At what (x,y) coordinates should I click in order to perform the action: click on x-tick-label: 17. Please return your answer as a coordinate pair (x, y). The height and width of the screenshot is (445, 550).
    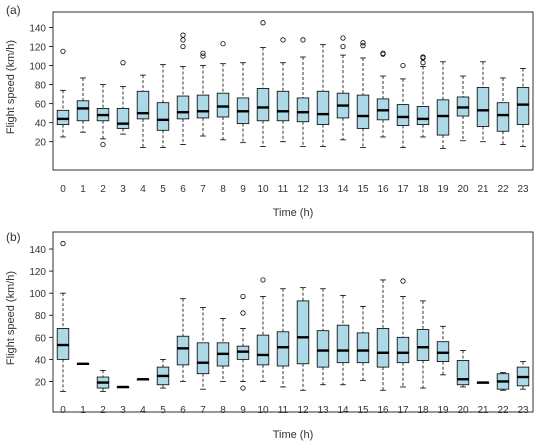
    Looking at the image, I should click on (403, 189).